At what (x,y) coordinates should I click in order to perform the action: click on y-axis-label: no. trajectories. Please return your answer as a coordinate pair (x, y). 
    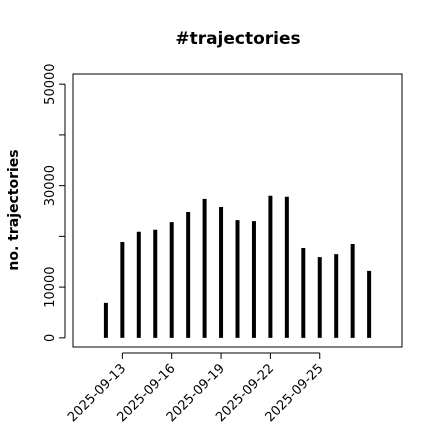
    Looking at the image, I should click on (14, 209).